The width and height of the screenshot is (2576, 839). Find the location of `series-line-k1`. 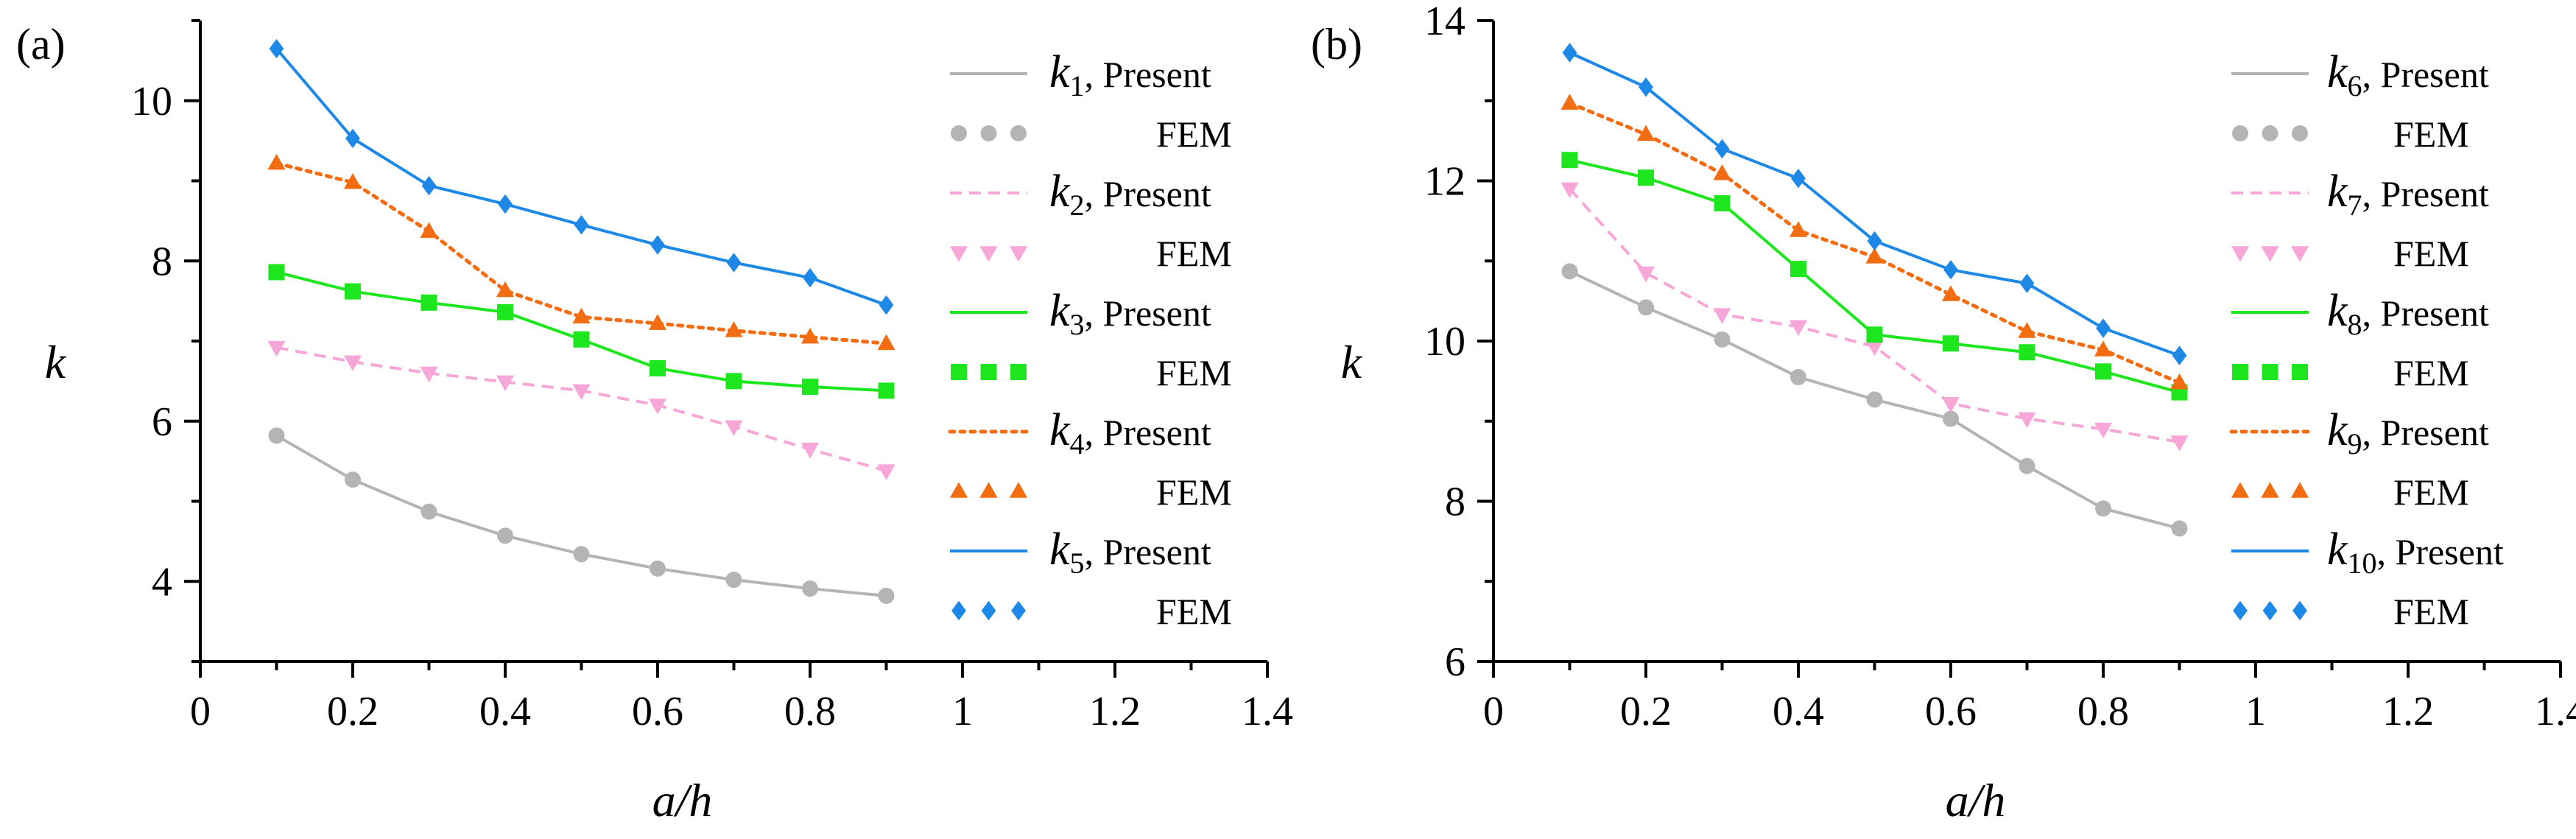

series-line-k1 is located at coordinates (581, 515).